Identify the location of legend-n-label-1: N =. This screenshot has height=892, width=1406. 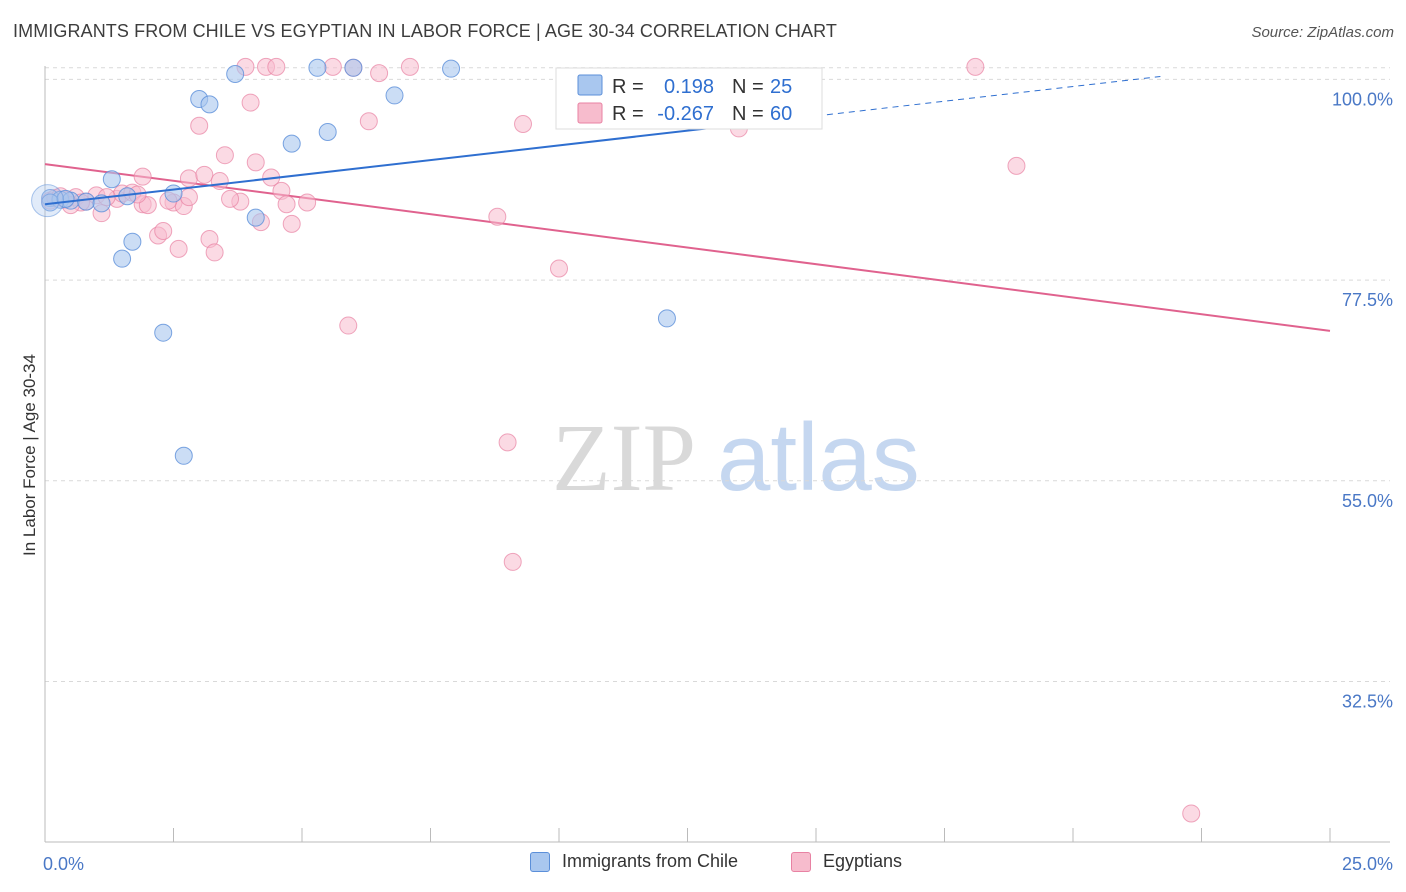
(748, 87).